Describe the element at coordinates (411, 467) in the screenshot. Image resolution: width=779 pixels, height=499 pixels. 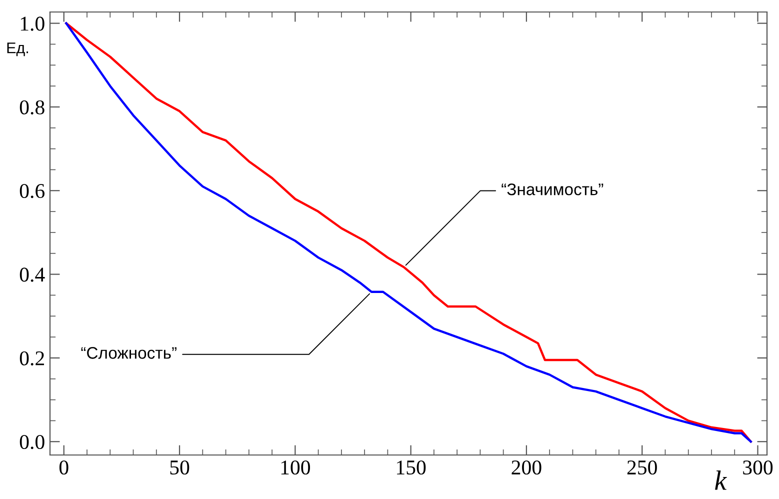
I see `x-tick-label: 150` at that location.